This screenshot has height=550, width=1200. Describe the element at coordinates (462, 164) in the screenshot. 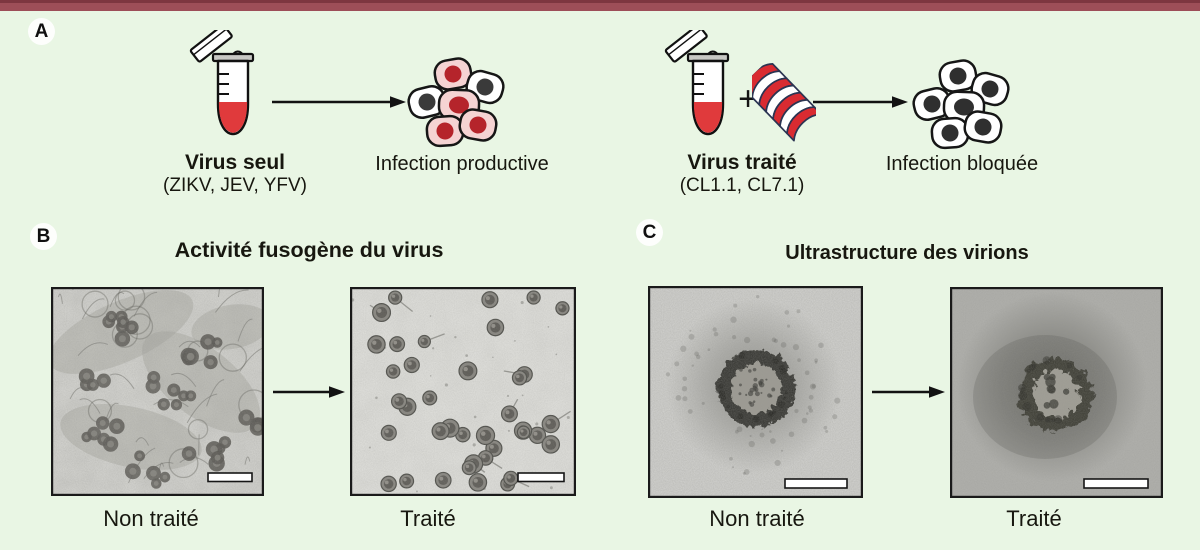

I see `untreated-outcome-label: Infection productive` at that location.